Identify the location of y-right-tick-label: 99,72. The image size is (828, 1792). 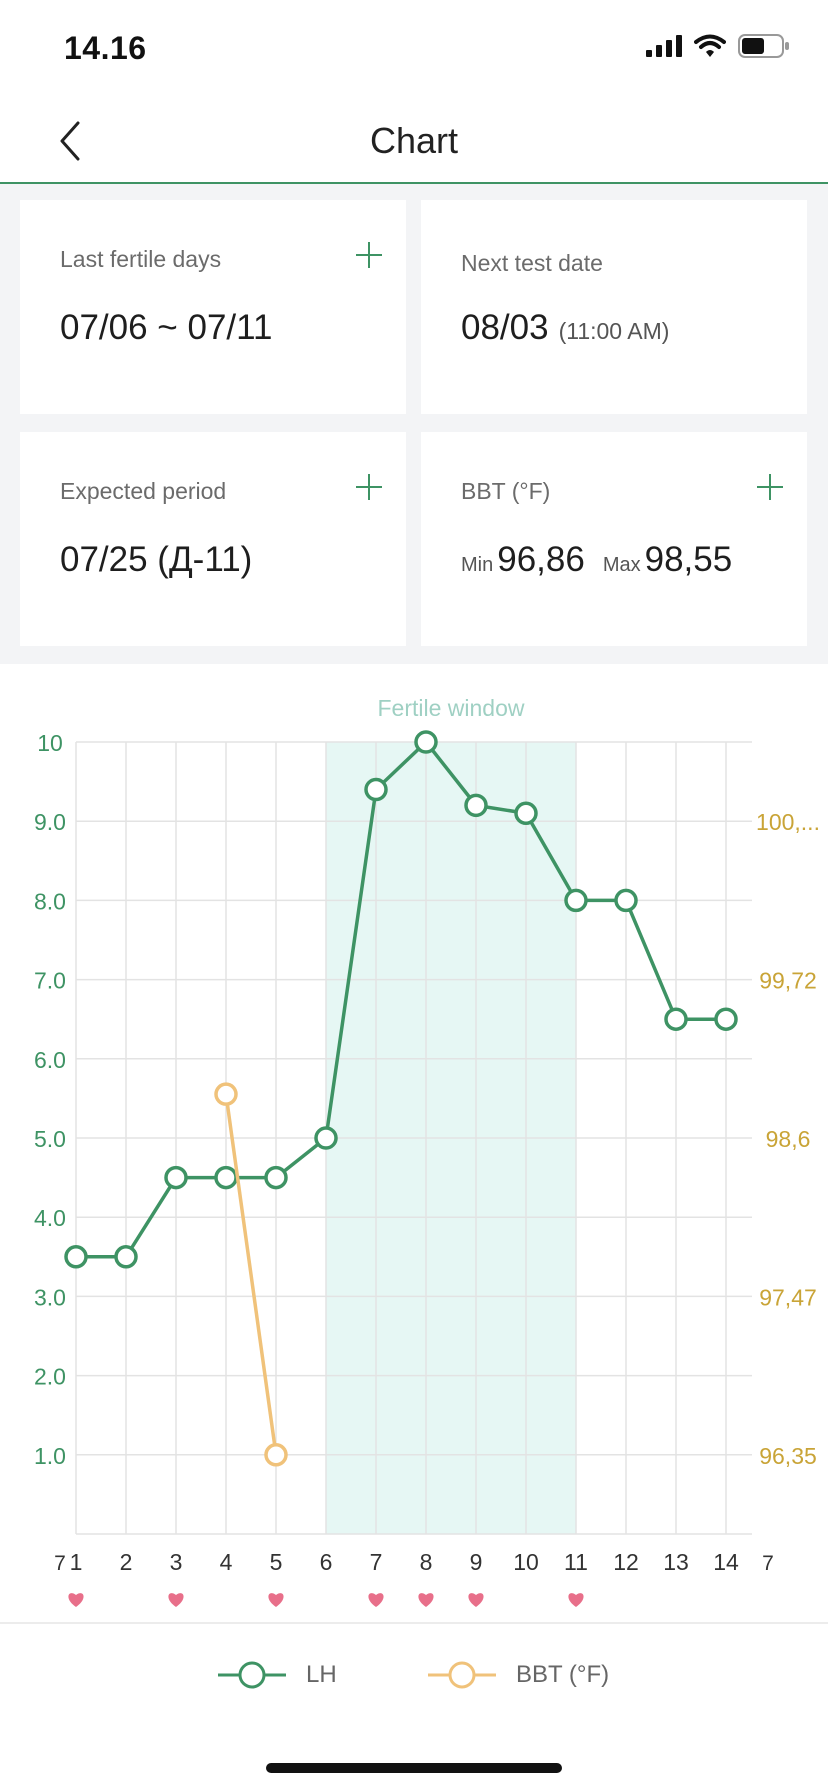
(788, 981).